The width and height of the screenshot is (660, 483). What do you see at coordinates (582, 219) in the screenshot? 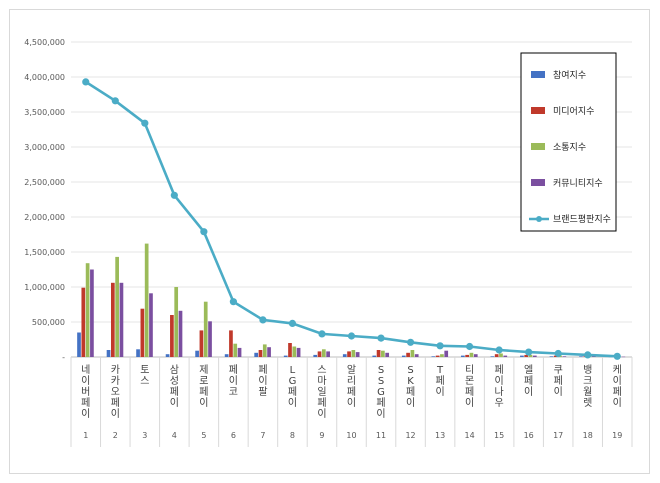
I see `legend-label: 브랜드평판지수` at bounding box center [582, 219].